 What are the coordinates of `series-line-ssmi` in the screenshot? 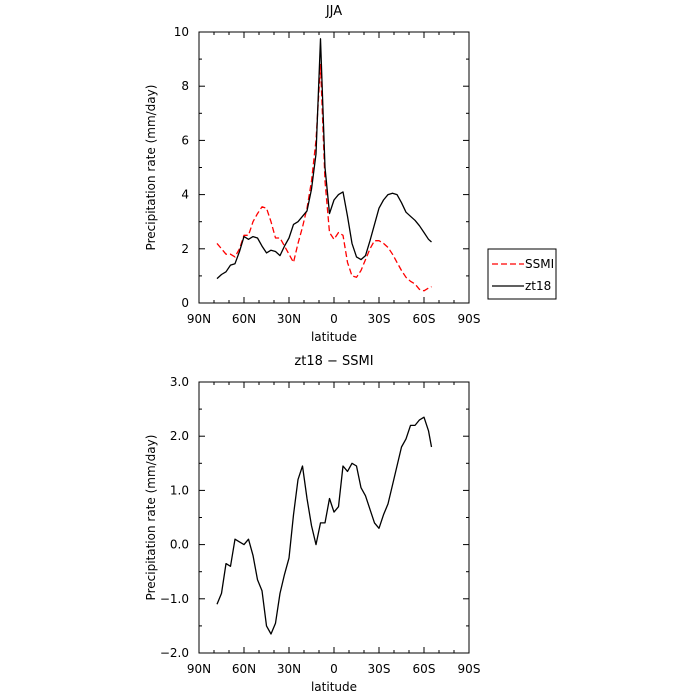 It's located at (324, 177).